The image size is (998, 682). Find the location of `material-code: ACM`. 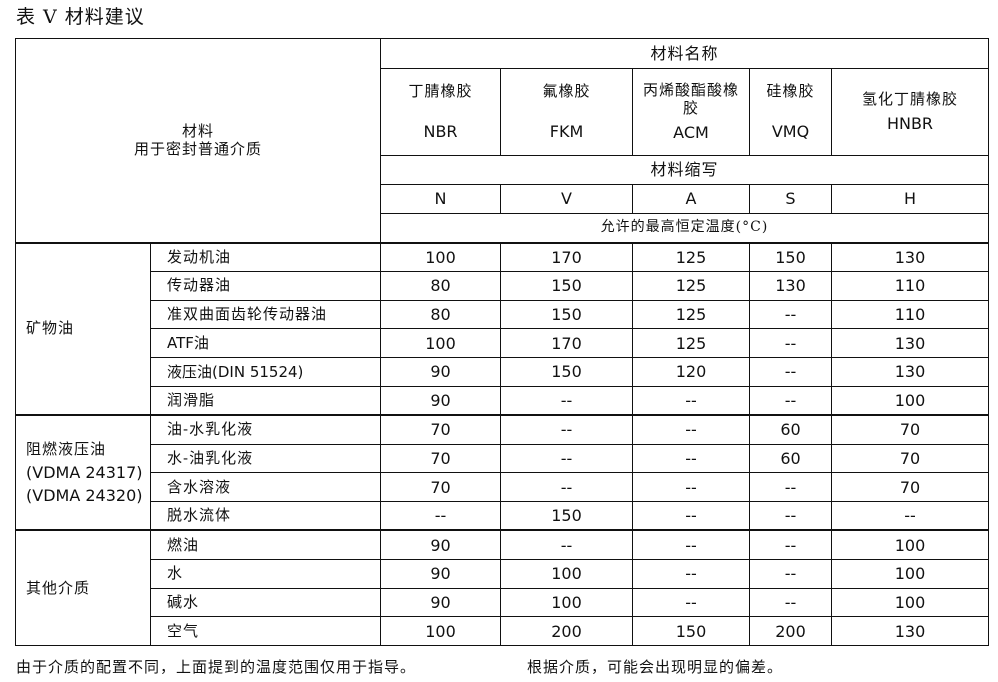

material-code: ACM is located at coordinates (691, 133).